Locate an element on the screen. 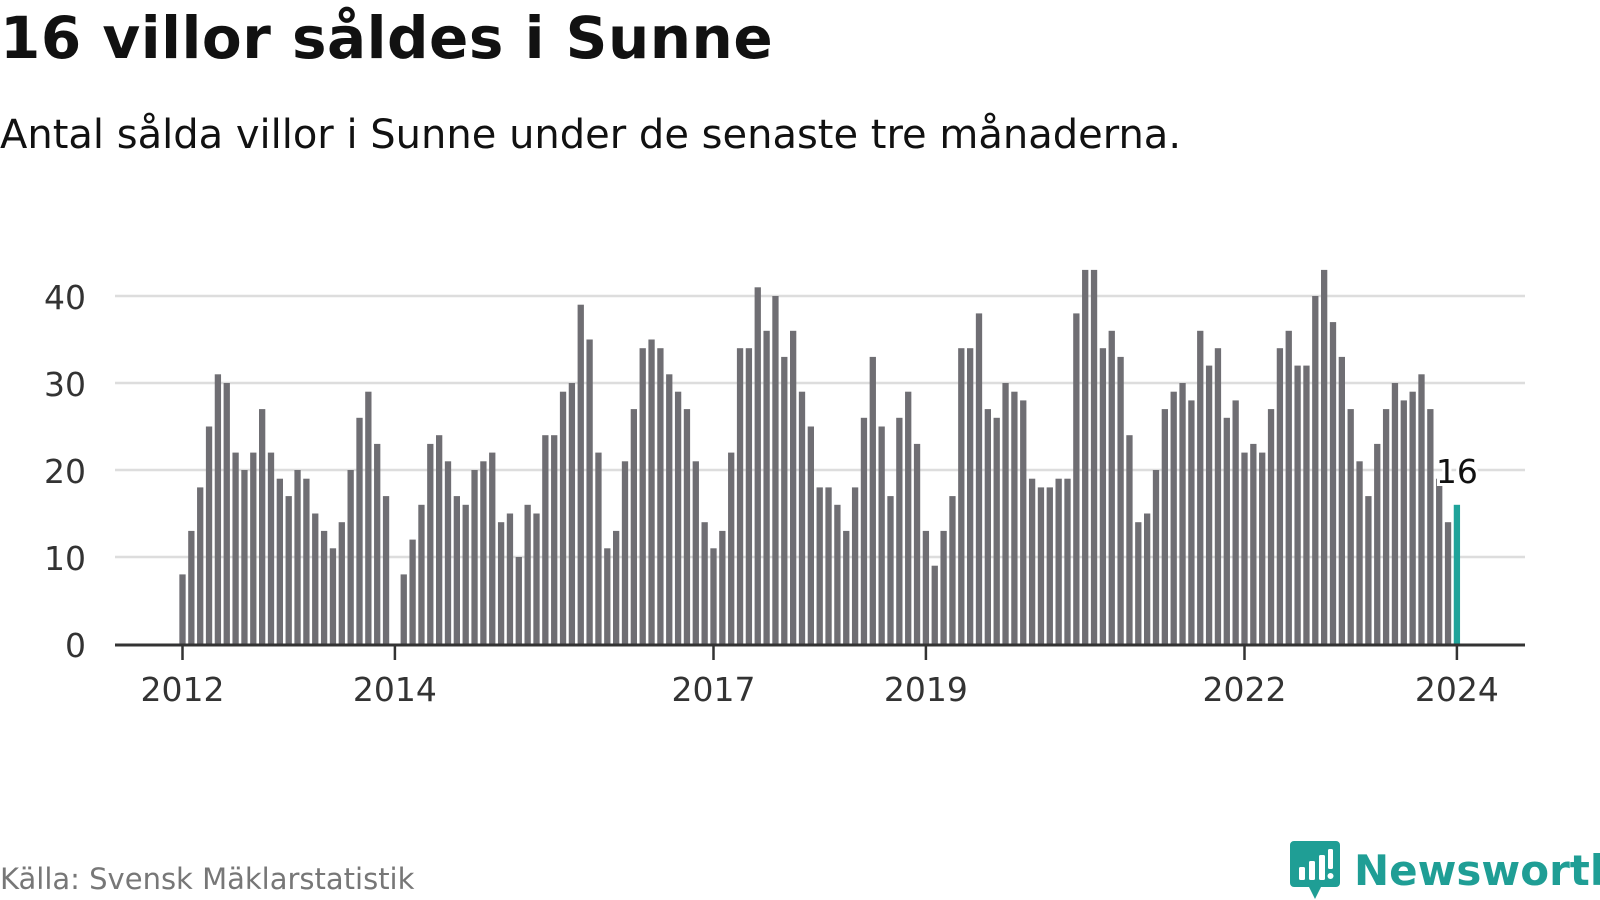 This screenshot has width=1600, height=900. x-tick-label: 2012 is located at coordinates (183, 689).